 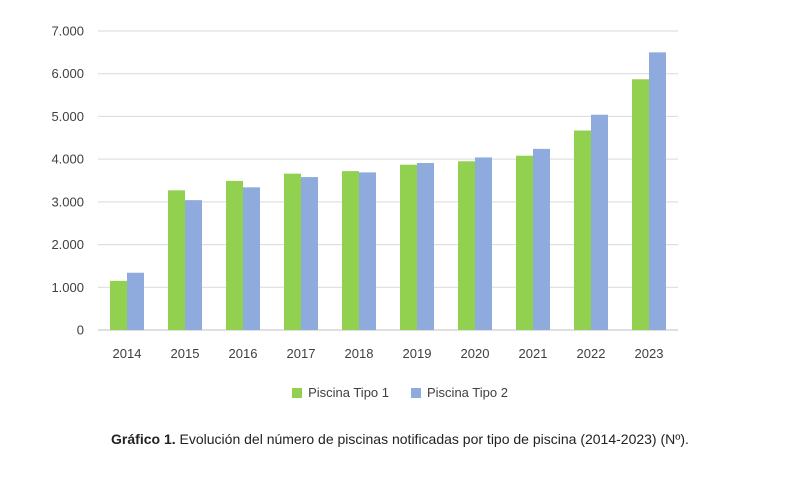 I want to click on bar-tipo-1-2022, so click(x=582, y=230).